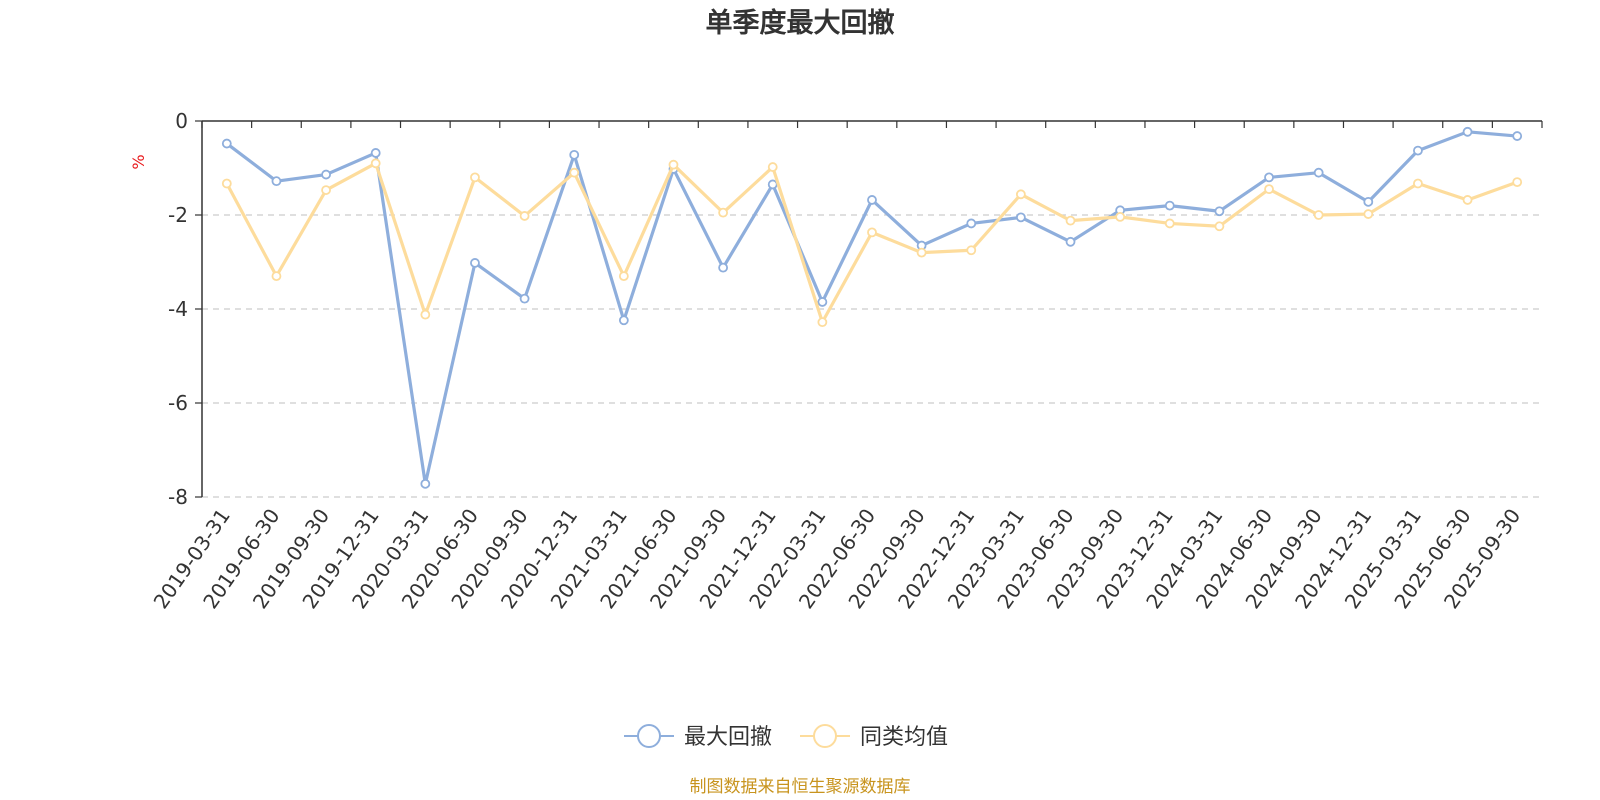 The width and height of the screenshot is (1600, 800). I want to click on legend-item-1: 同类均值, so click(874, 737).